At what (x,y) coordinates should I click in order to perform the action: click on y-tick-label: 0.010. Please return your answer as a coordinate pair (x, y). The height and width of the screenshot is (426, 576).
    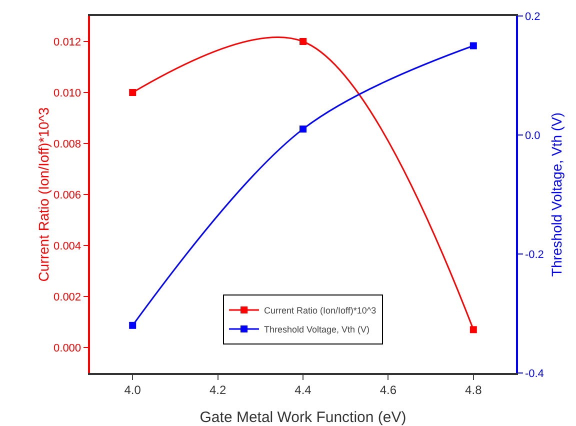
    Looking at the image, I should click on (68, 93).